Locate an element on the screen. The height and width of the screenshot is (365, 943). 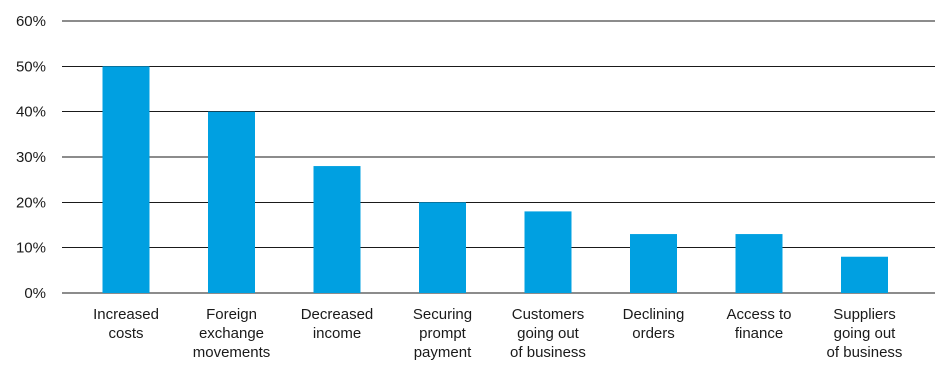
y-tick-label: 60% is located at coordinates (31, 21).